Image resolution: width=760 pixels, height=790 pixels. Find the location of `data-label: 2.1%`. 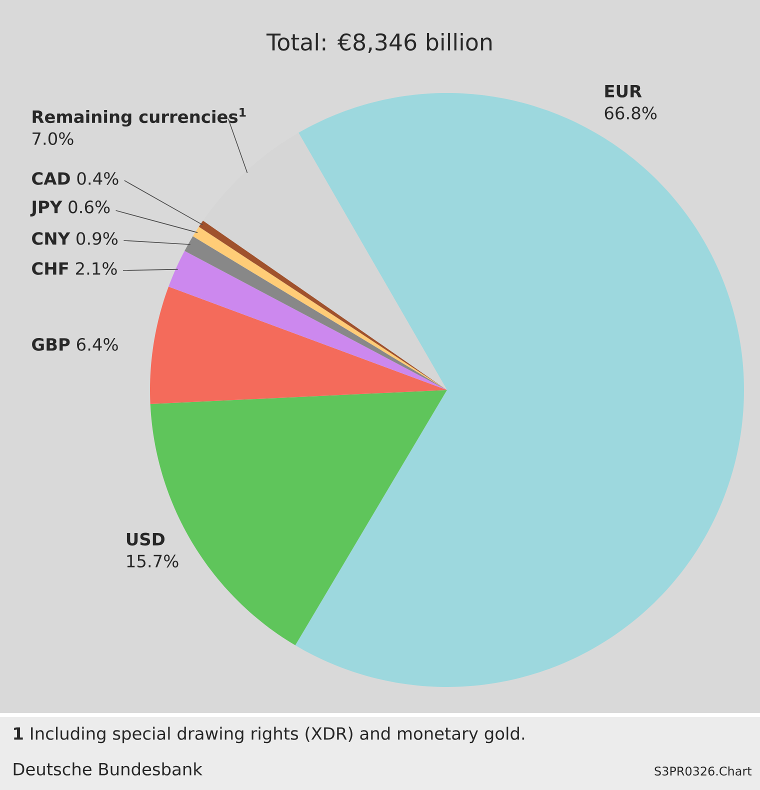

data-label: 2.1% is located at coordinates (96, 268).